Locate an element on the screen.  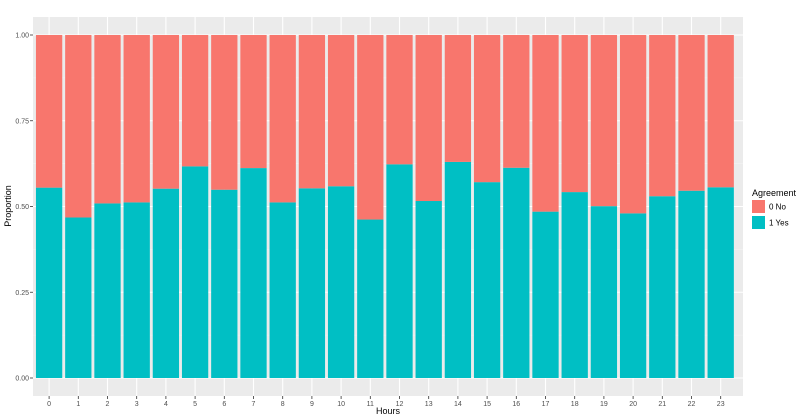
y-axis-title: Proportion is located at coordinates (8, 206).